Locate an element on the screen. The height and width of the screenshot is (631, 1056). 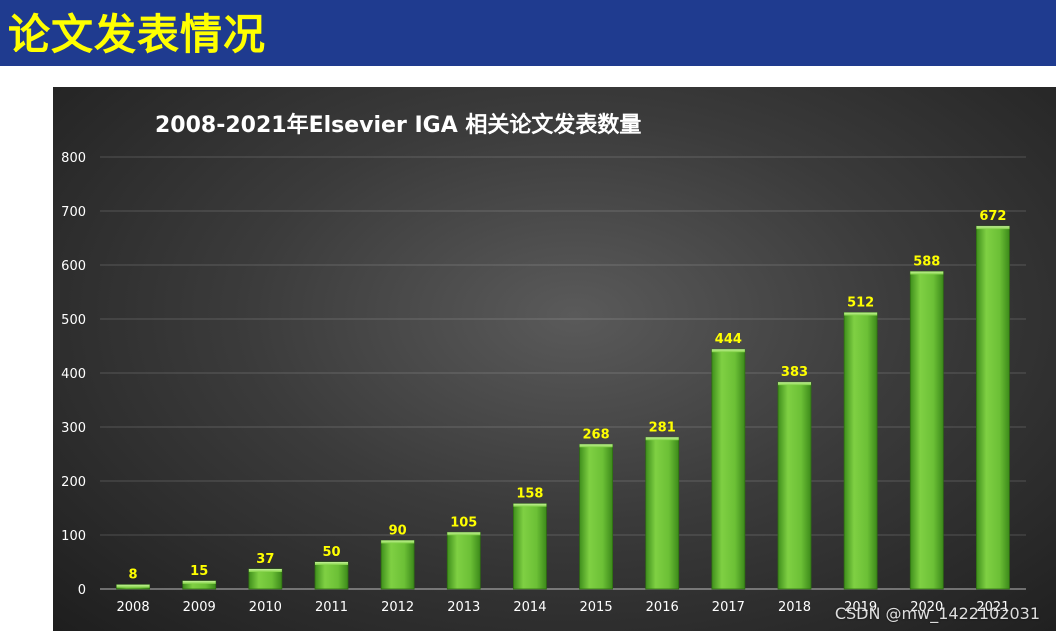
data-label: 672 is located at coordinates (992, 216).